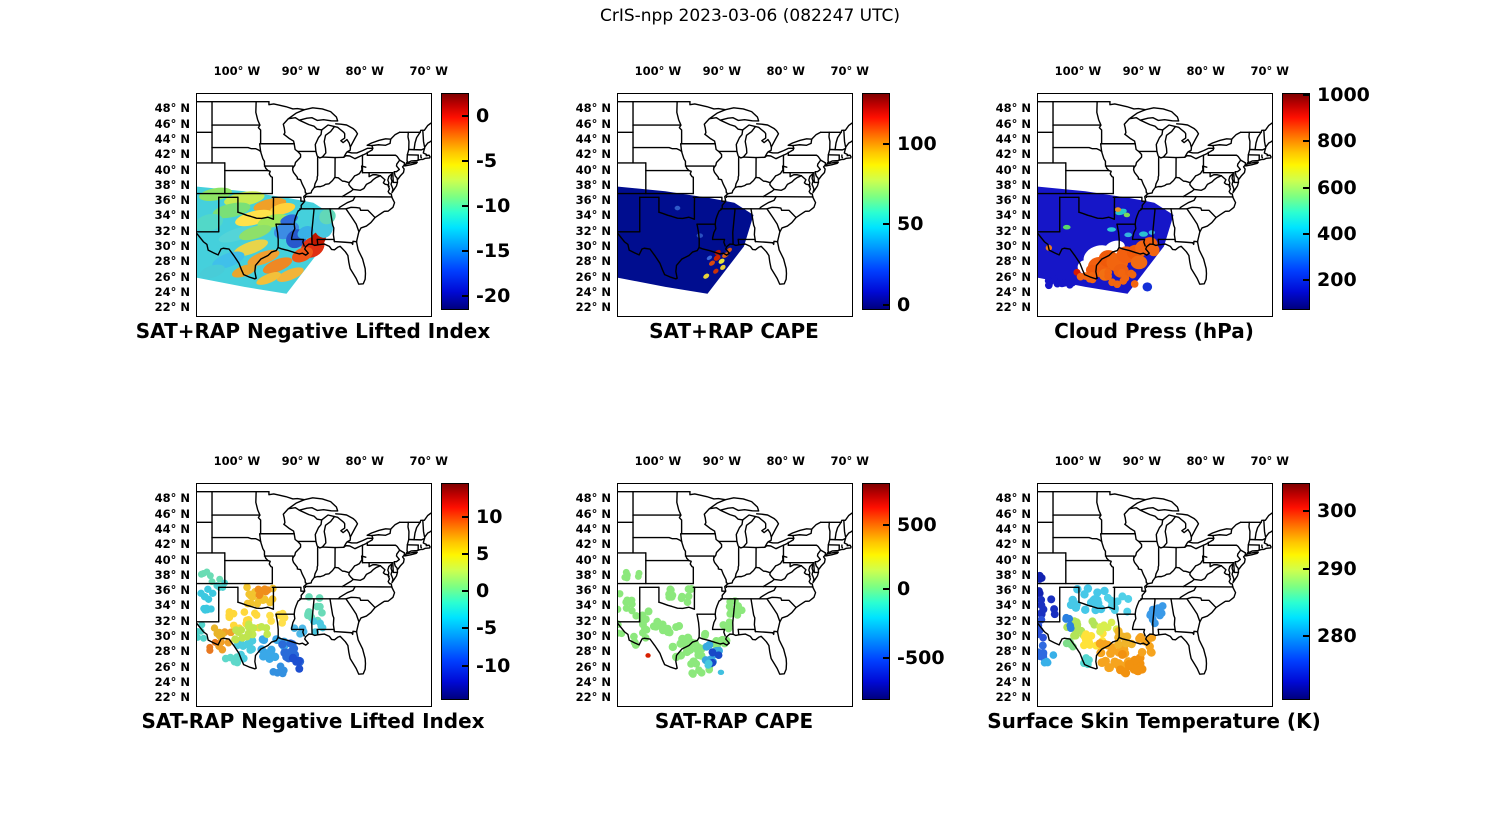 The height and width of the screenshot is (825, 1500). I want to click on lat-tick-label: 22° N, so click(1013, 697).